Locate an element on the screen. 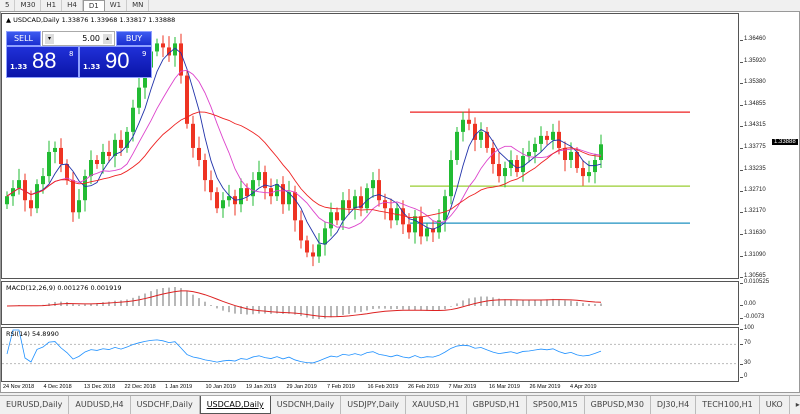  timeframe-W1: W1 is located at coordinates (116, 5).